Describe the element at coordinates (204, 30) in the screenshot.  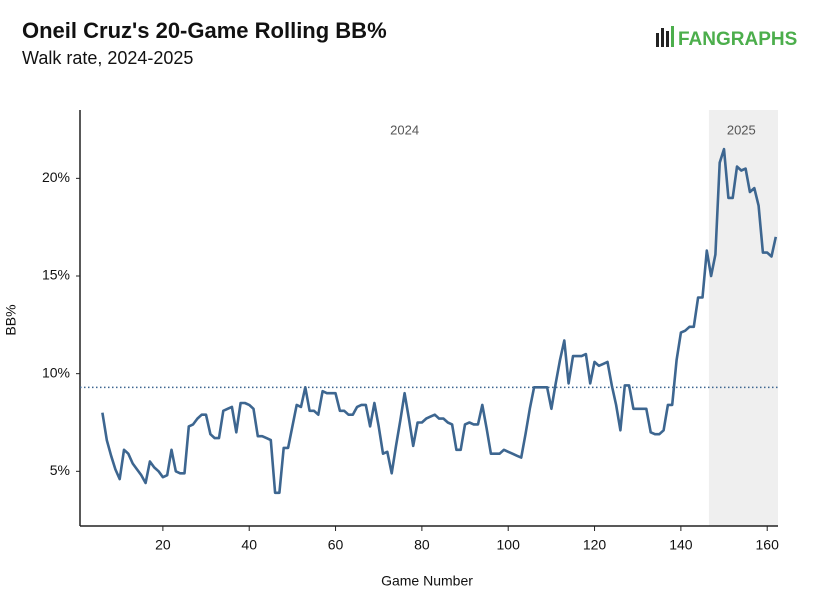
I see `chart-title: Oneil Cruz's 20-Game Rolling BB%` at that location.